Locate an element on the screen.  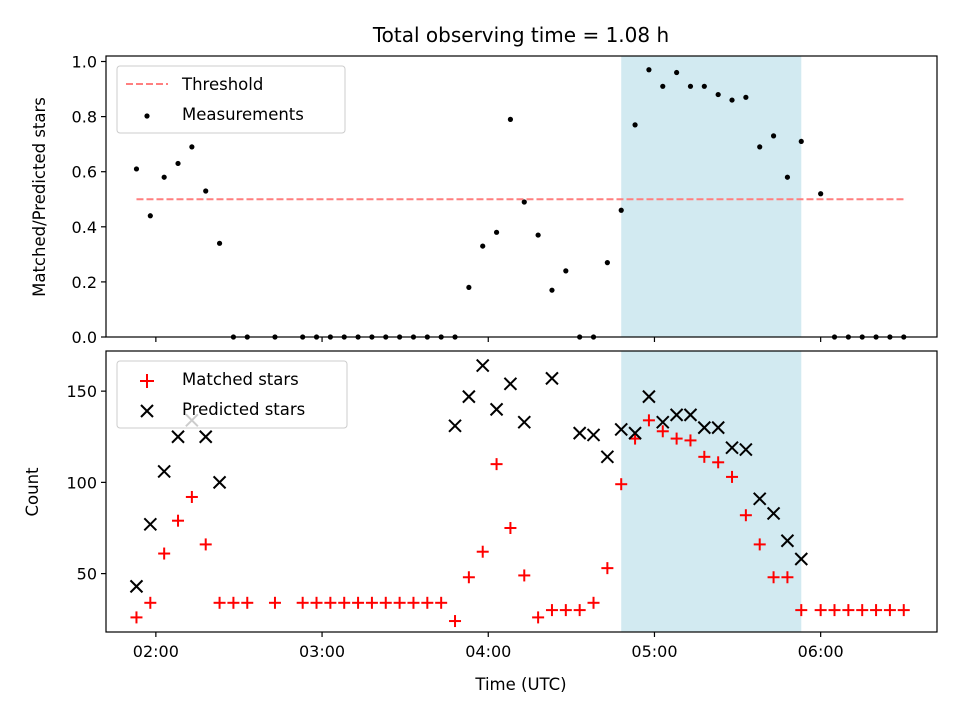
x-tick-label: 04:00 is located at coordinates (488, 651).